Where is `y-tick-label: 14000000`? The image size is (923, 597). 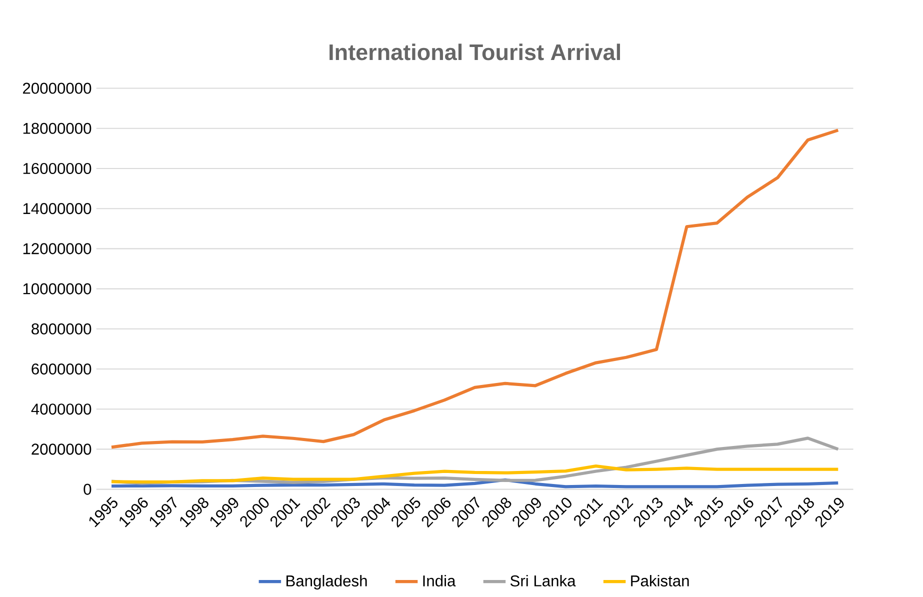
y-tick-label: 14000000 is located at coordinates (57, 208).